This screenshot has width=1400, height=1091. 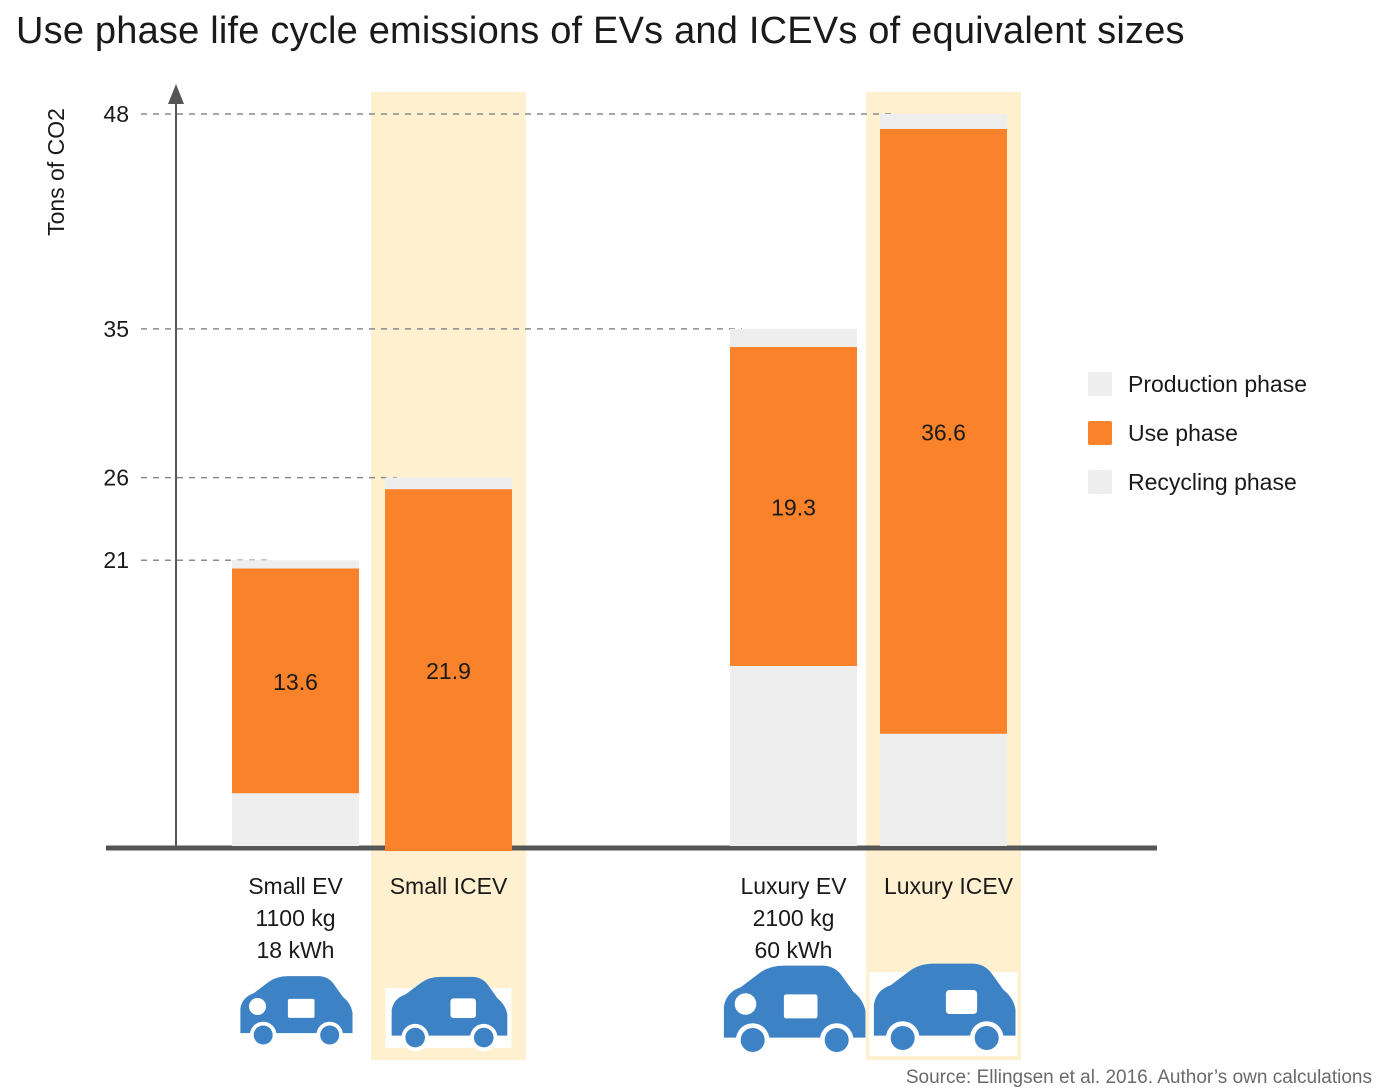 I want to click on legend-label: Use phase, so click(x=1183, y=433).